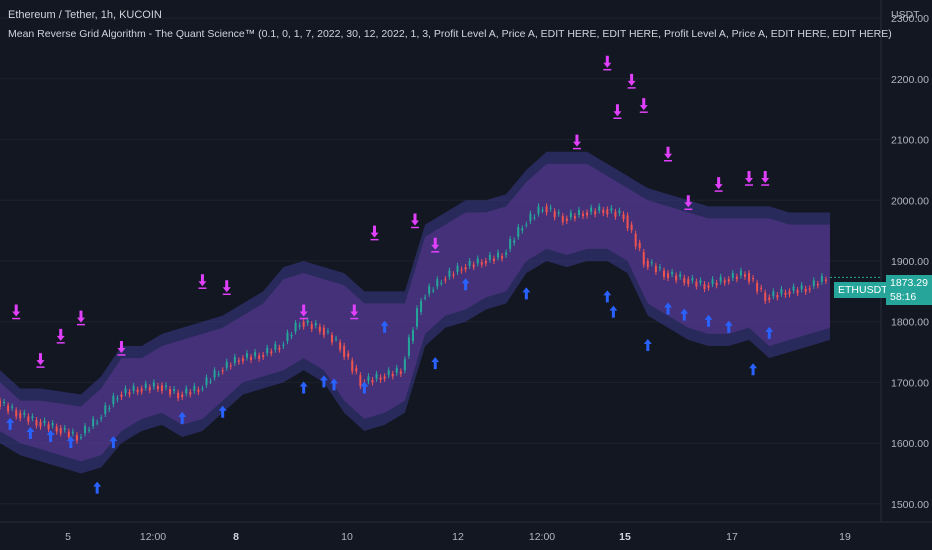  What do you see at coordinates (845, 537) in the screenshot?
I see `time-tick-label: 19` at bounding box center [845, 537].